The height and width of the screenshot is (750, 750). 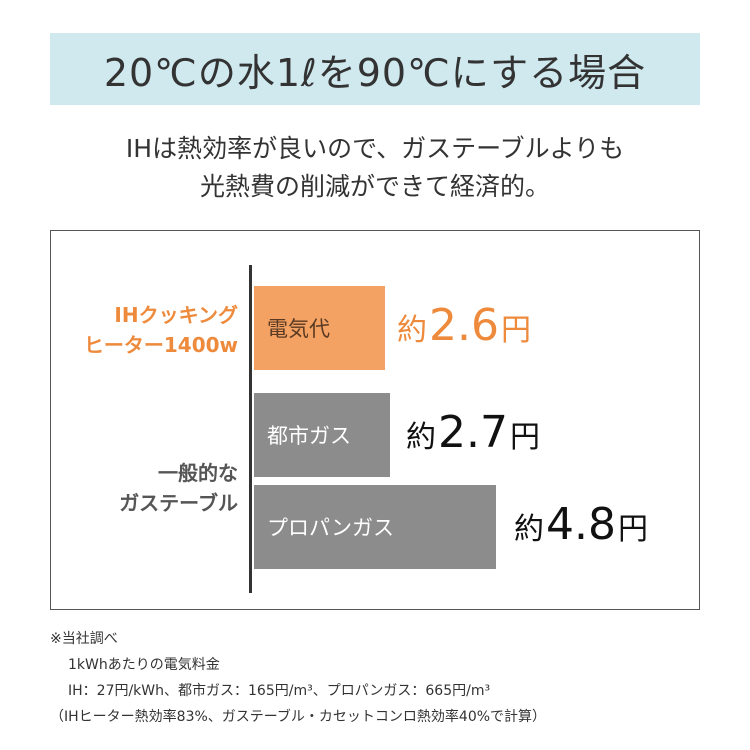 I want to click on subtitle: IHは熱効率が良いので、ガステーブルよりも 光熱費の削減ができて経済的。, so click(x=375, y=168).